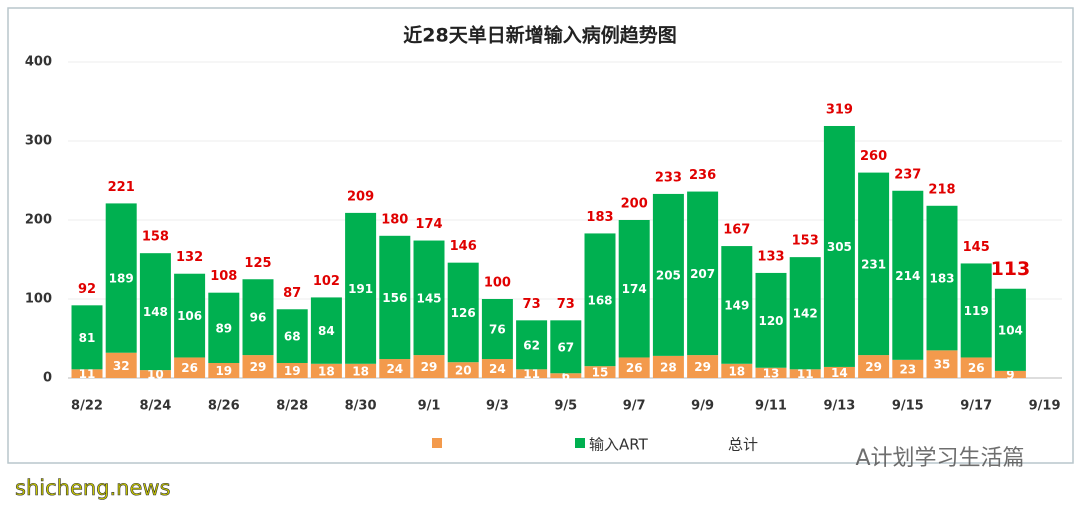 The image size is (1080, 512). I want to click on y-tick-label: 100, so click(38, 299).